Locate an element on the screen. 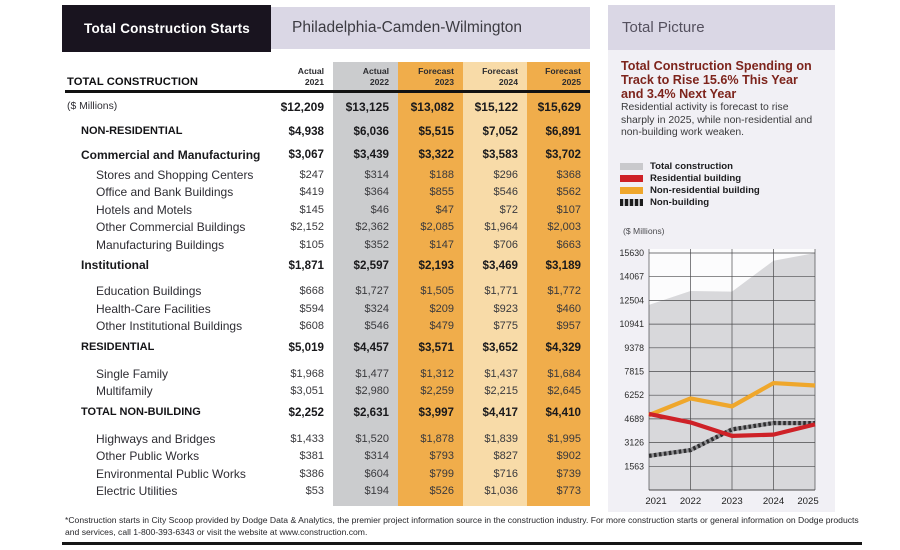 This screenshot has width=900, height=550. stripe-forecast-2024 is located at coordinates (495, 284).